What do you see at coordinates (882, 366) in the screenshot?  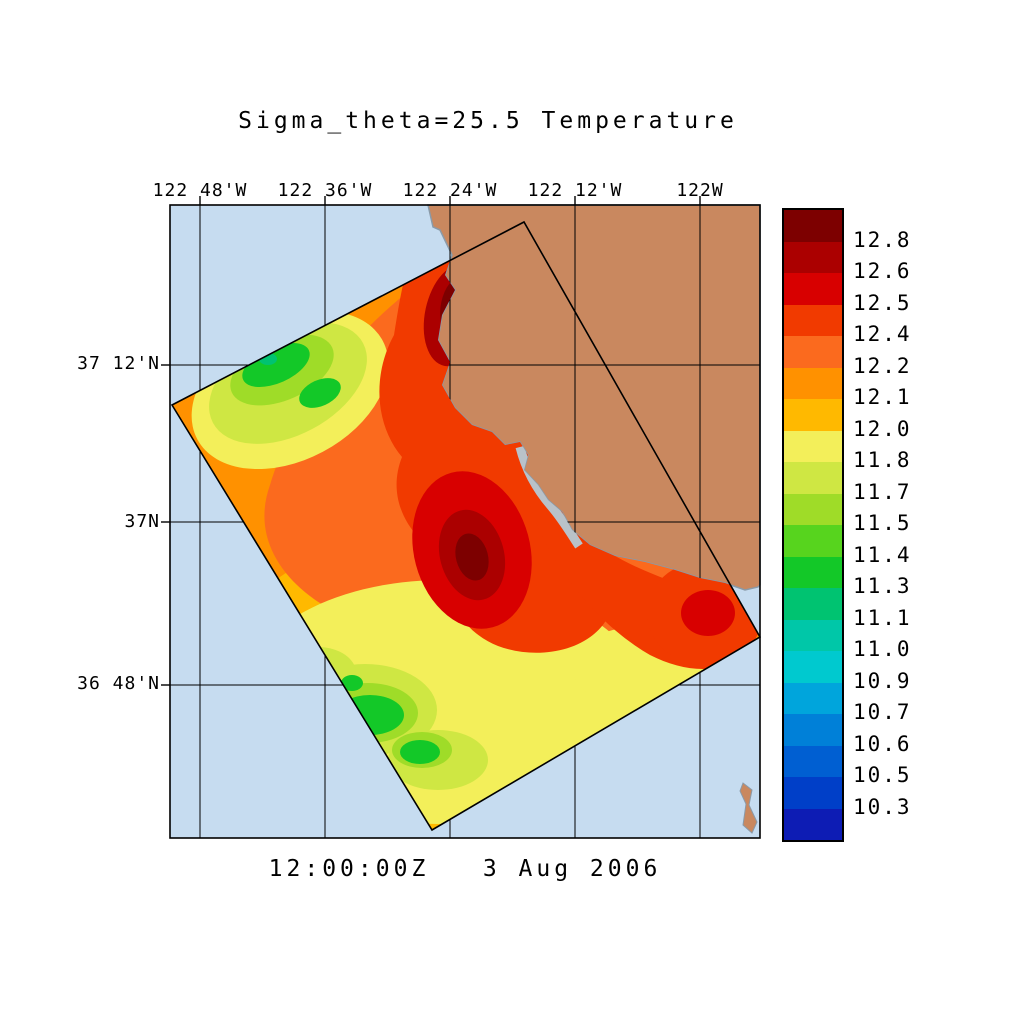 I see `colorbar-label: 12.2` at bounding box center [882, 366].